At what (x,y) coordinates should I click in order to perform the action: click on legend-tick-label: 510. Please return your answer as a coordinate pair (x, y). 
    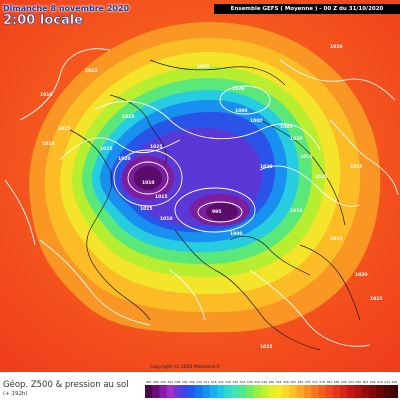
    Looking at the image, I should click on (199, 382).